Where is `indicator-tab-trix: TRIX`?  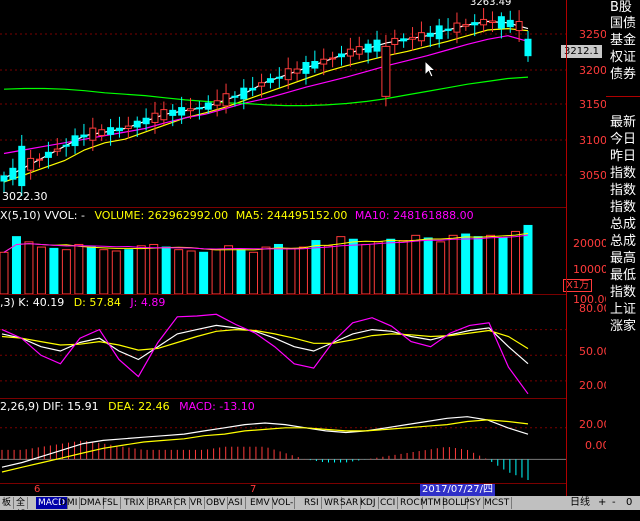
indicator-tab-trix: TRIX is located at coordinates (135, 503).